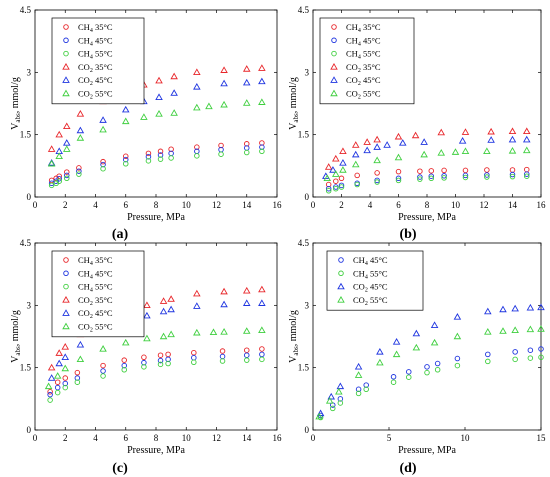 The width and height of the screenshot is (550, 477). Describe the element at coordinates (35, 438) in the screenshot. I see `x-tick-label: 0` at that location.